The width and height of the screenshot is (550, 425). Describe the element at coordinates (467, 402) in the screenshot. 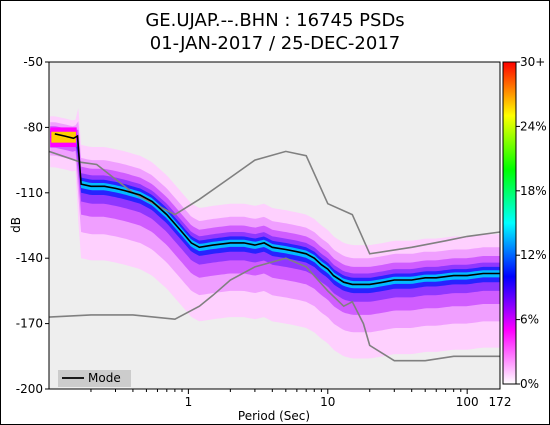

I see `x-tick-label: 100` at that location.